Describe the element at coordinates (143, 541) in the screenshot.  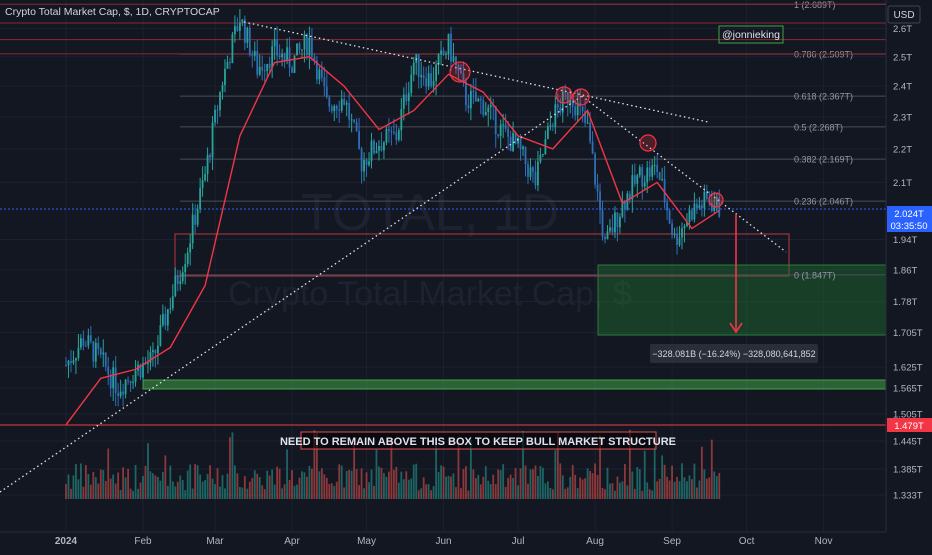
I see `time-tick-label: Feb` at that location.